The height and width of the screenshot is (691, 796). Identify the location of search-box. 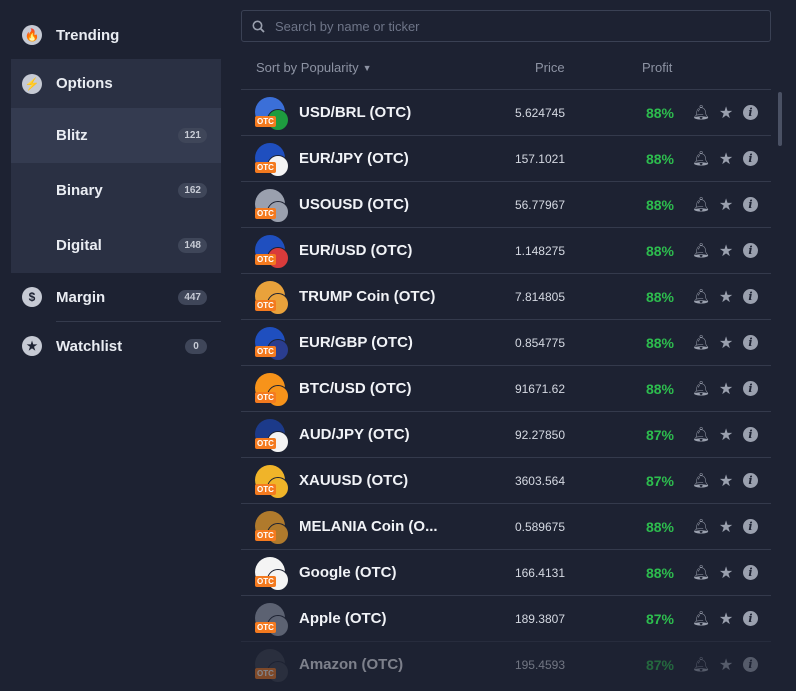
(506, 26).